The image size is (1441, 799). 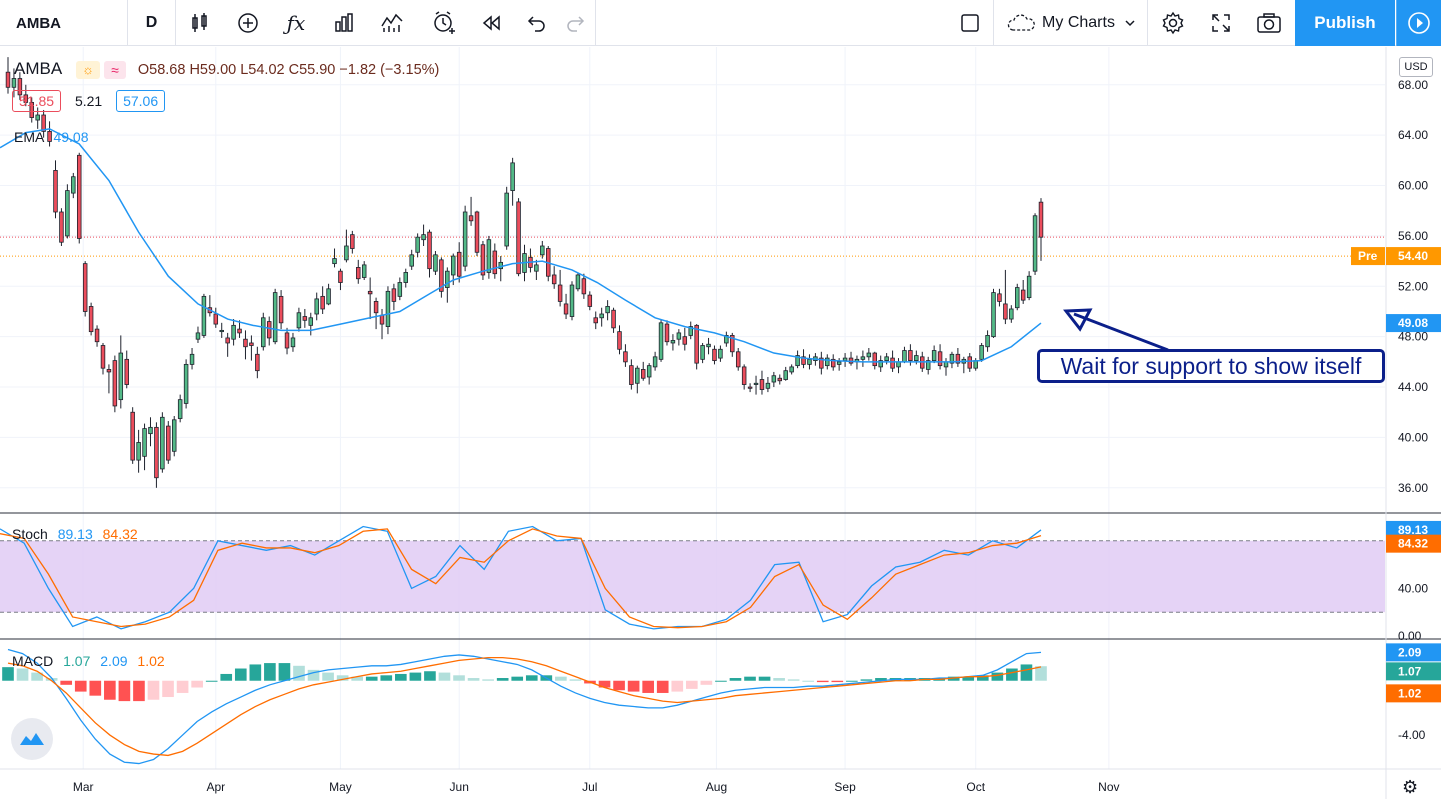 I want to click on stoch-k-tag-bg, so click(x=1413, y=529).